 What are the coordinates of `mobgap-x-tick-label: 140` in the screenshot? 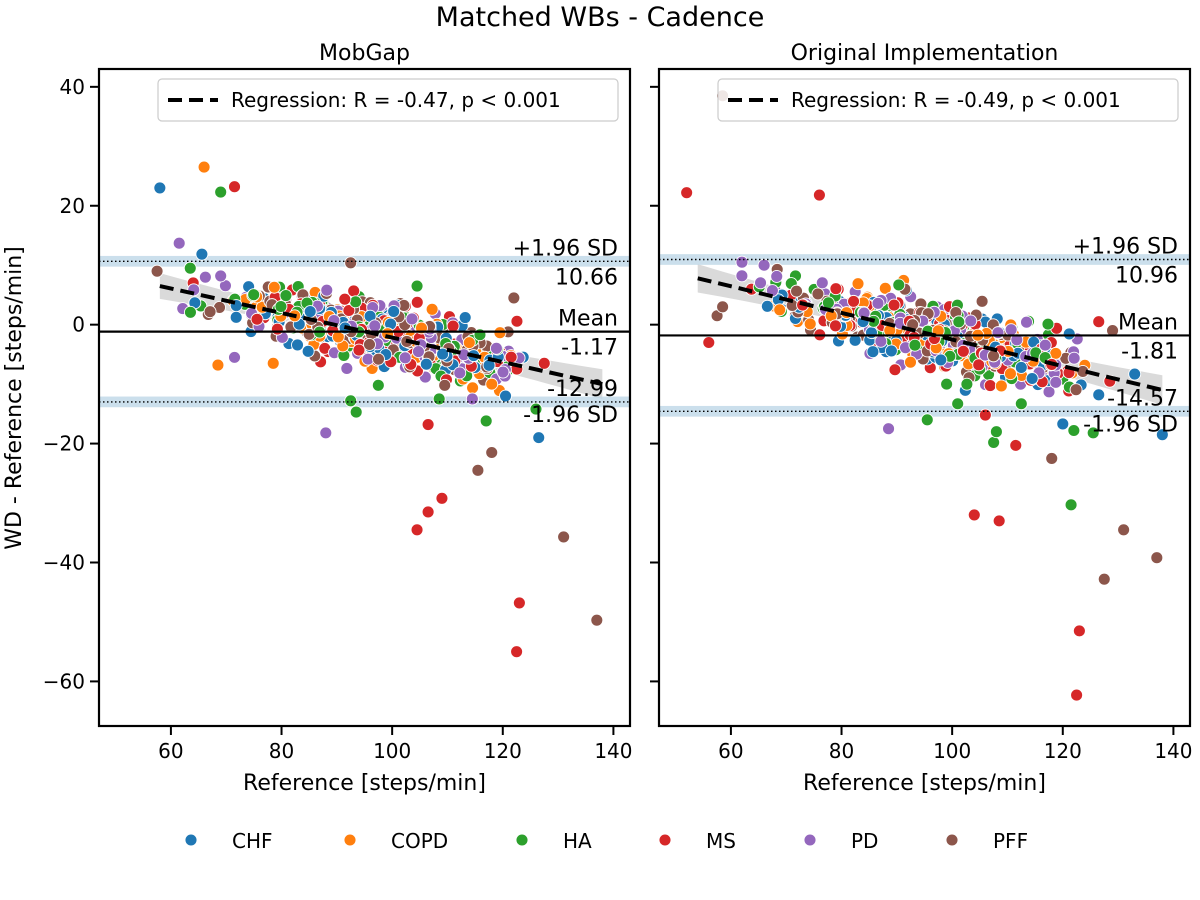 It's located at (613, 751).